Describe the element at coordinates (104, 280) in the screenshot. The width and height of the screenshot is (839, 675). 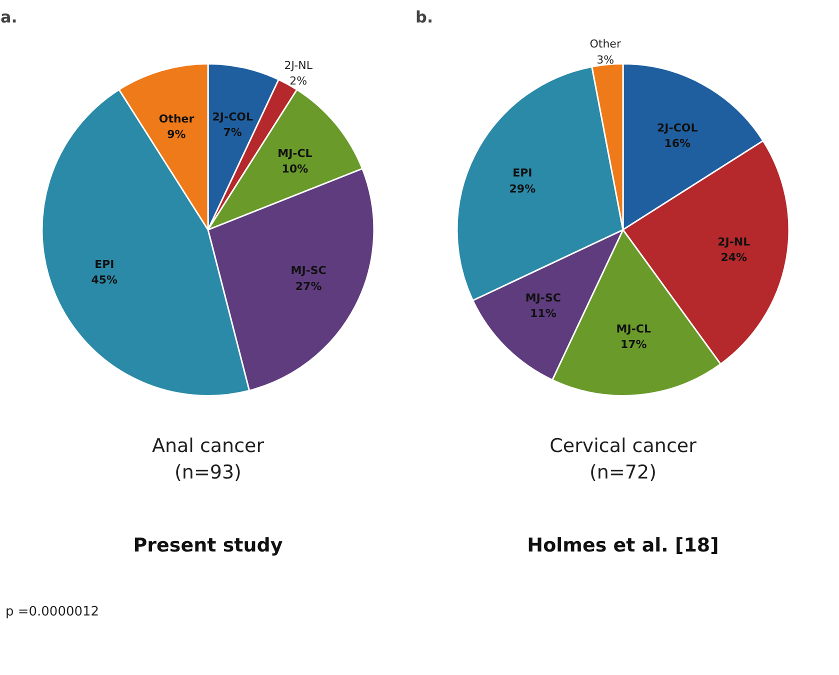
I see `data-label: 45%` at that location.